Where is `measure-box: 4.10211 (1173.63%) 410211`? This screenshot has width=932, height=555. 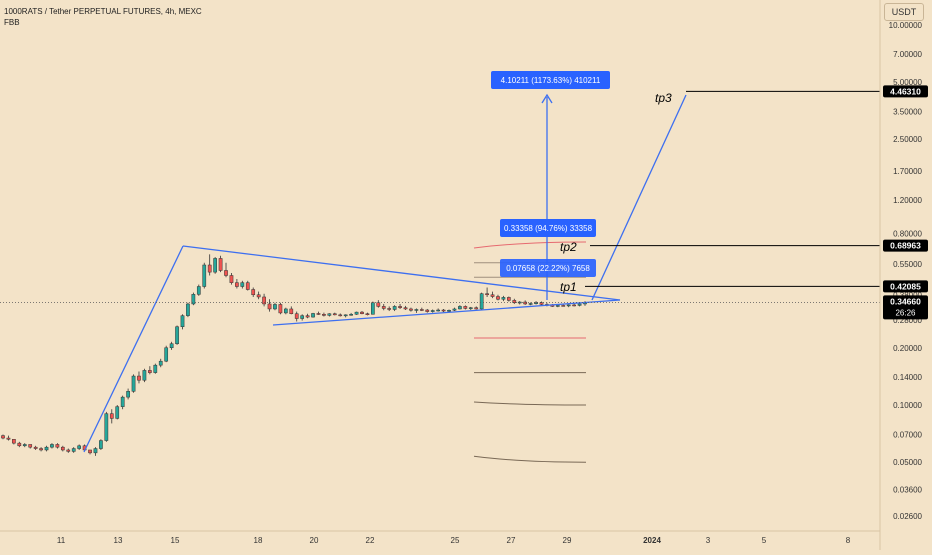
measure-box: 4.10211 (1173.63%) 410211 is located at coordinates (550, 80).